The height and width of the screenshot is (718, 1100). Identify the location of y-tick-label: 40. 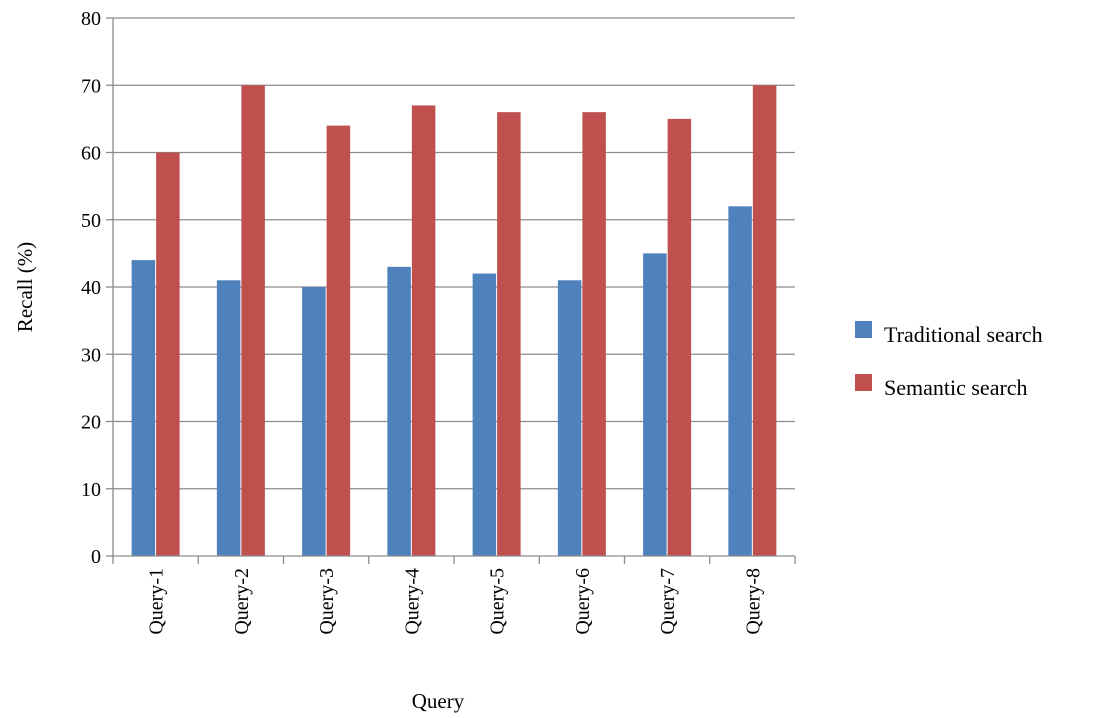
(91, 288).